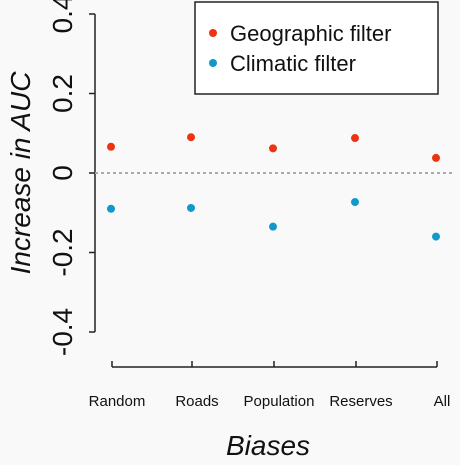  What do you see at coordinates (436, 157) in the screenshot?
I see `point-geographic-all` at bounding box center [436, 157].